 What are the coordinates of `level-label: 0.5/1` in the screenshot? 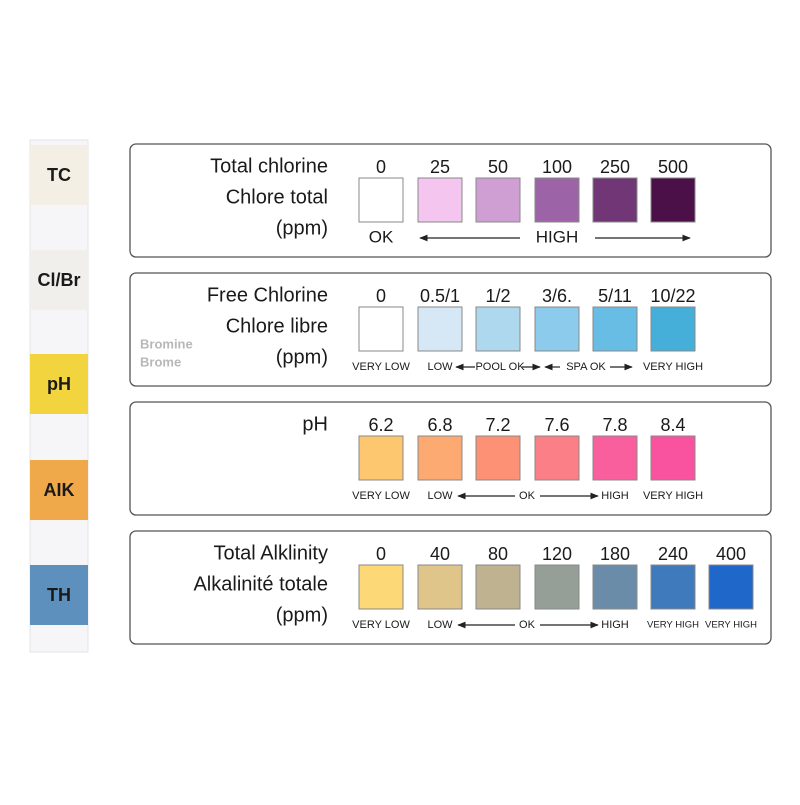 It's located at (440, 296).